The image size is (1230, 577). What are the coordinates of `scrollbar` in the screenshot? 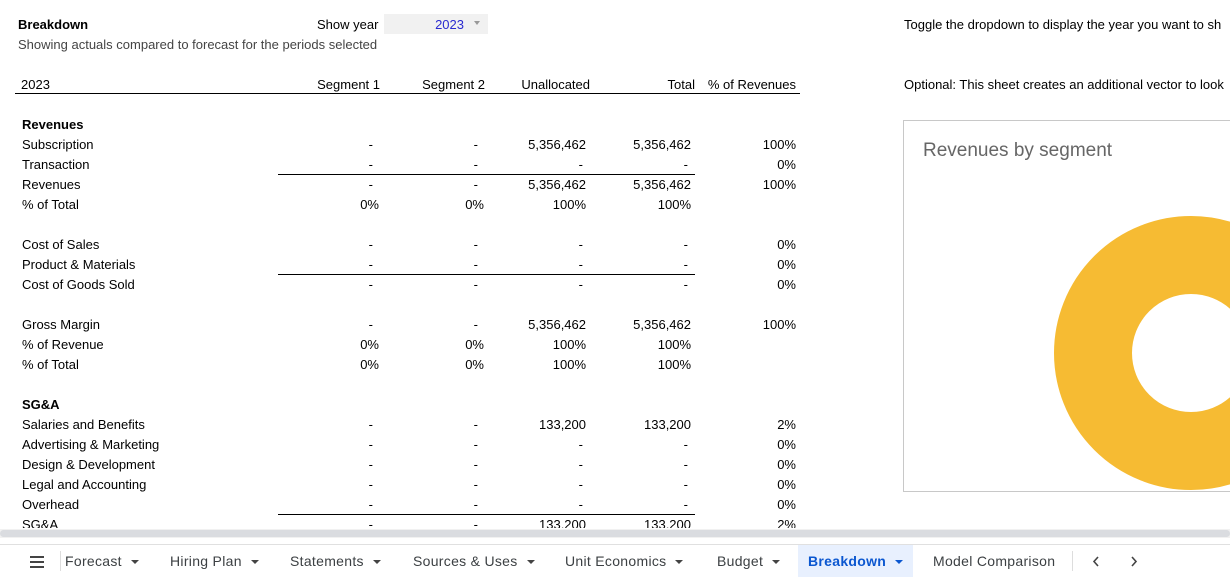 It's located at (615, 533).